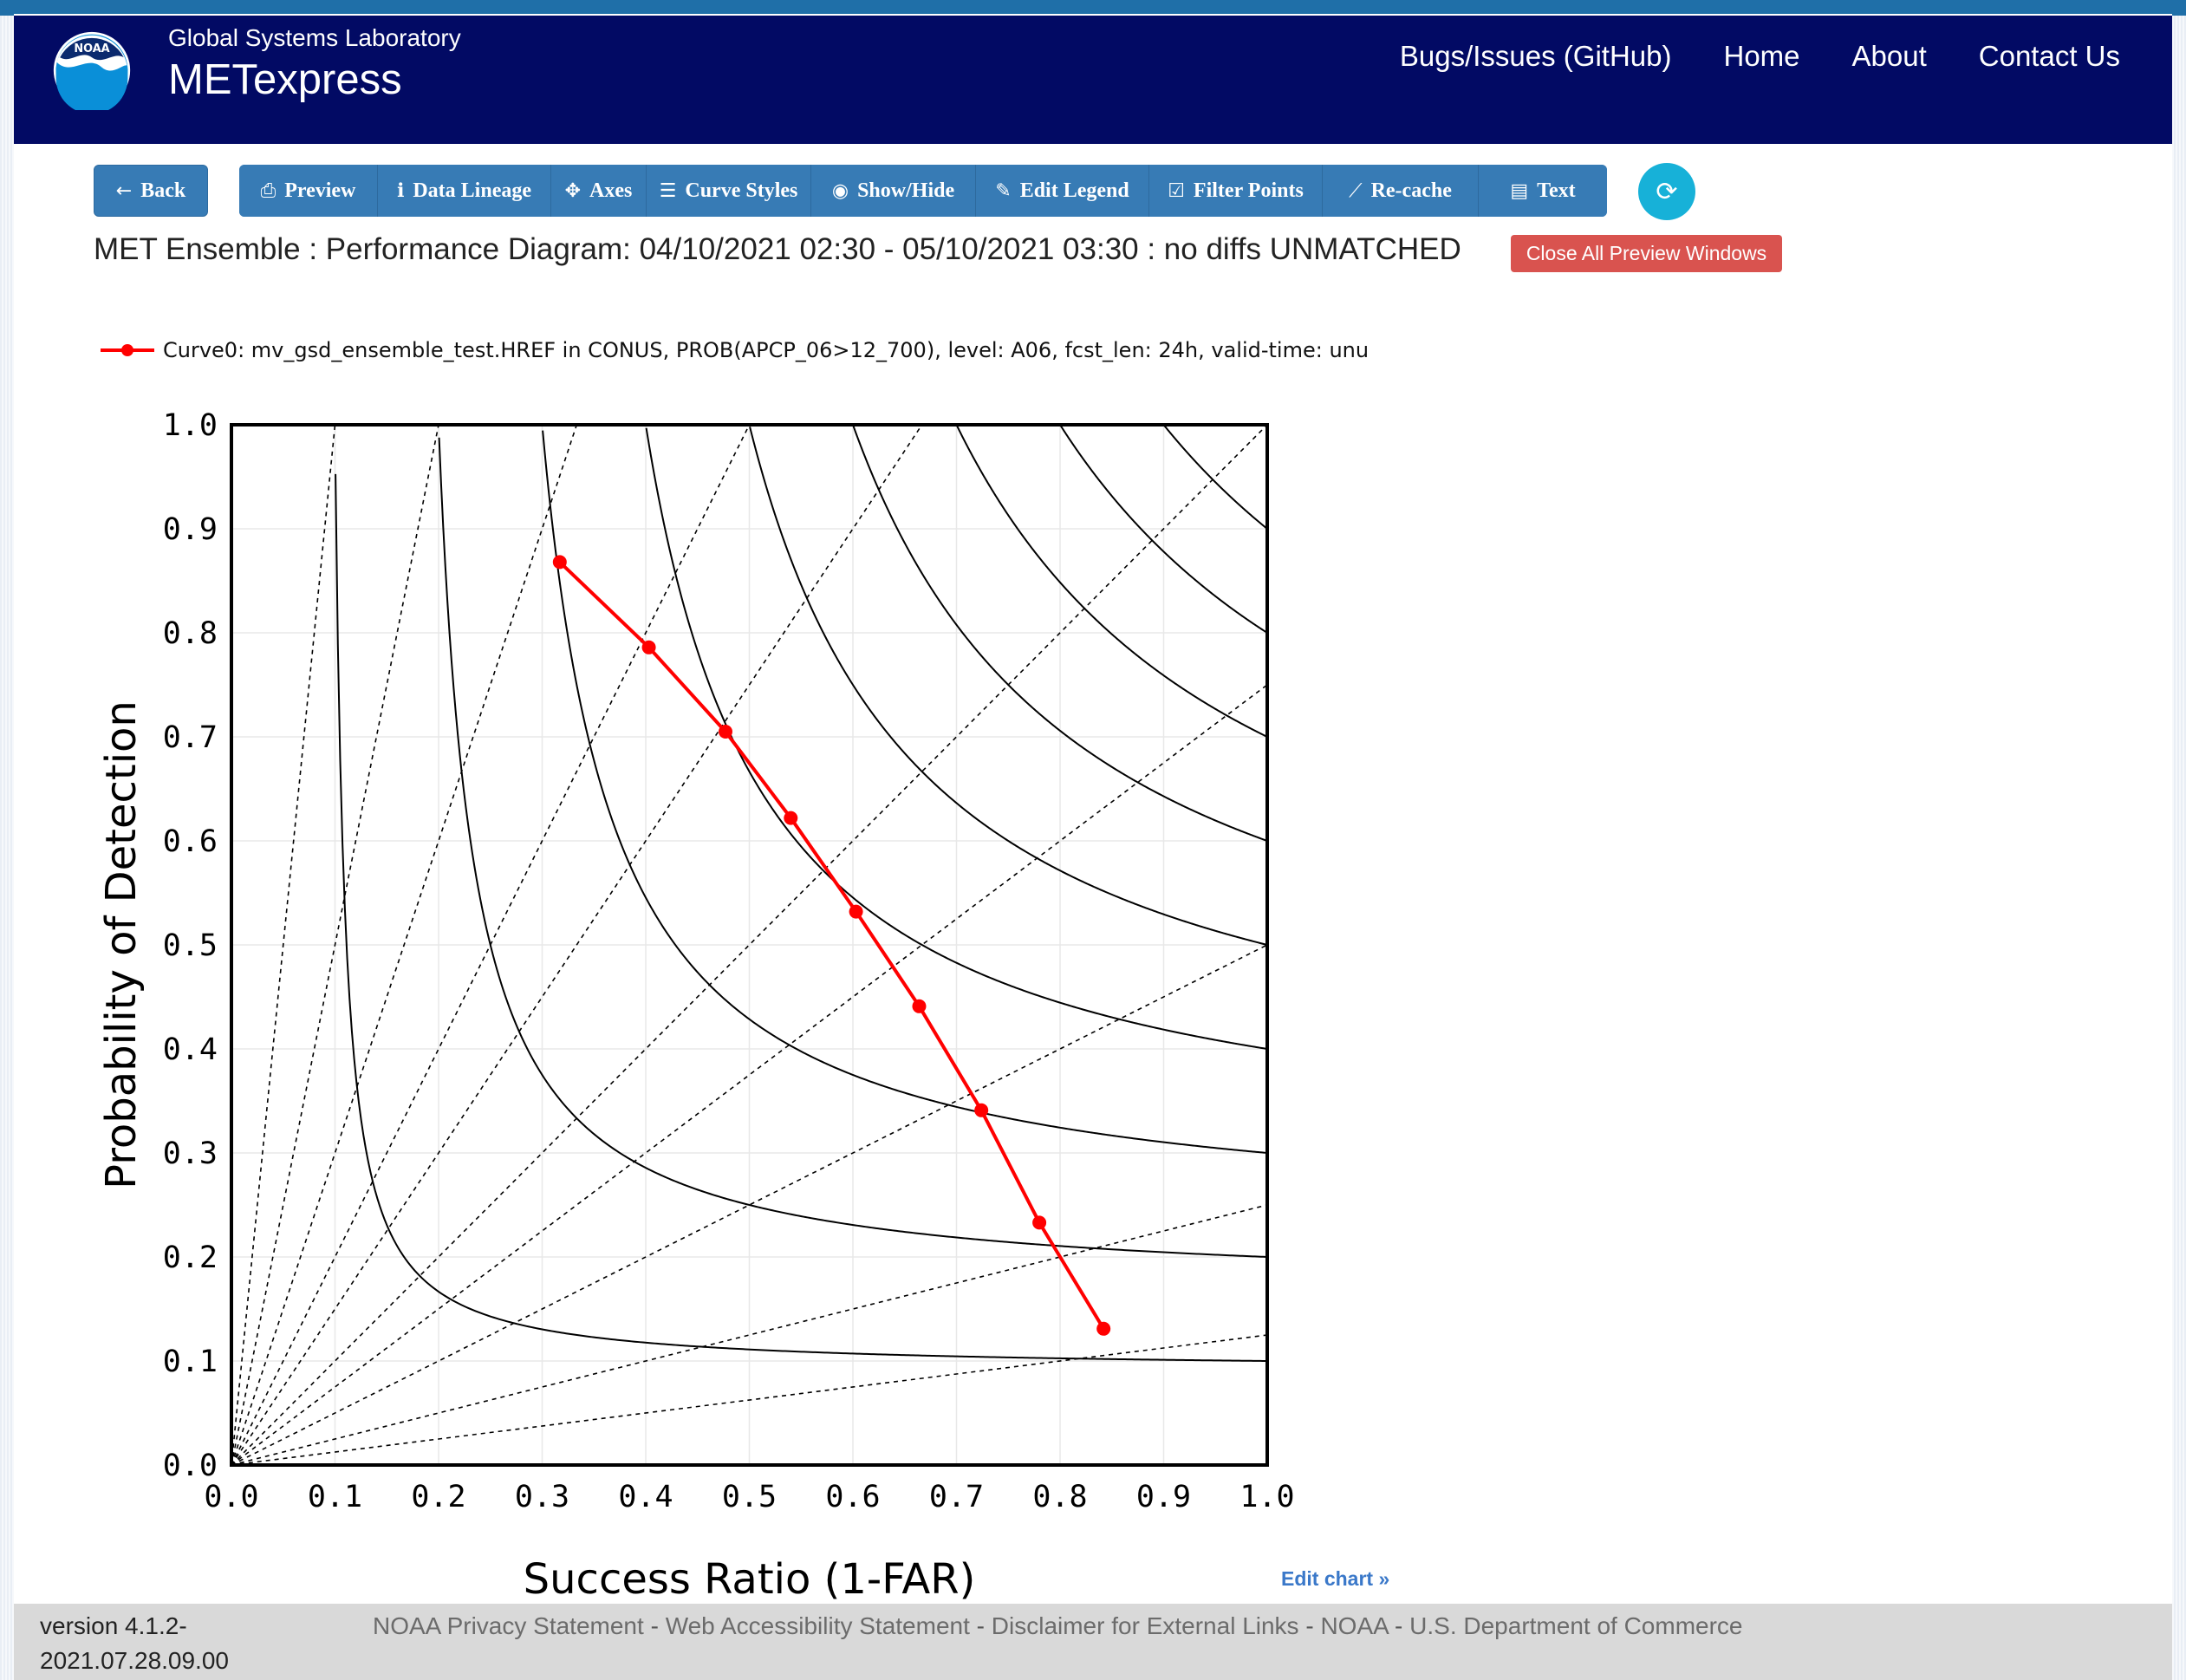 The image size is (2186, 1680). Describe the element at coordinates (190, 841) in the screenshot. I see `y-tick-label: 0.6` at that location.